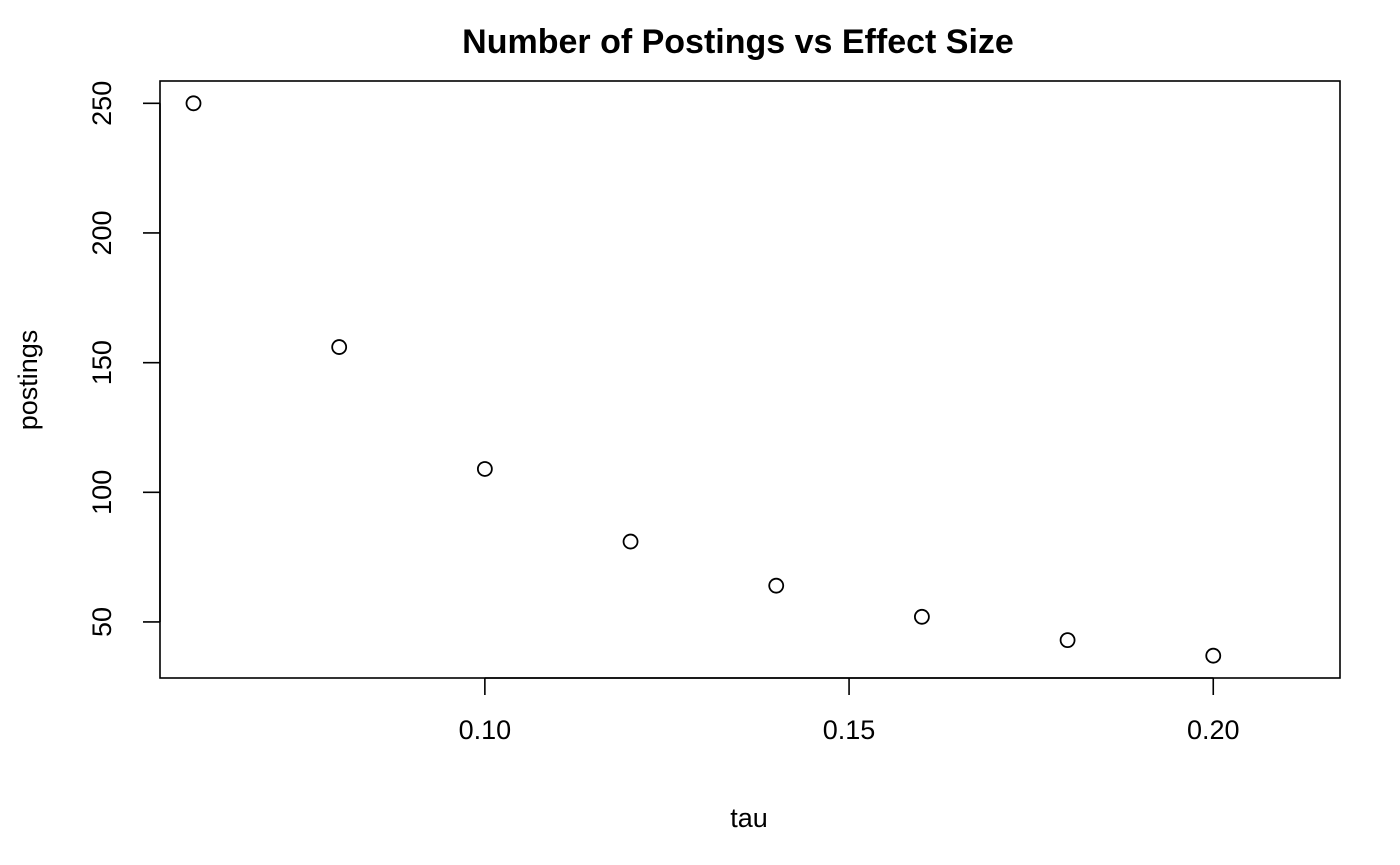  I want to click on x-axis-label: tau, so click(749, 818).